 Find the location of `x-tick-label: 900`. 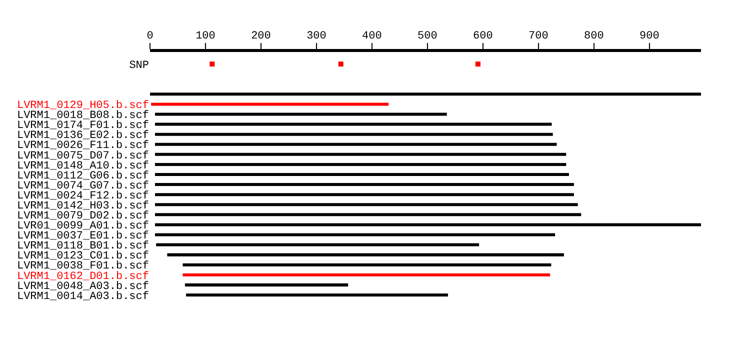

x-tick-label: 900 is located at coordinates (649, 36).